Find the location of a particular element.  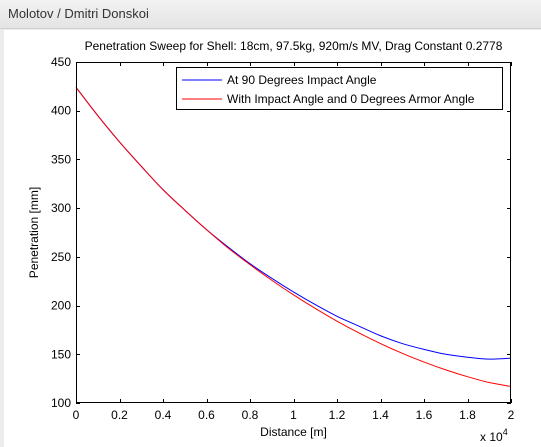

legend-box is located at coordinates (339, 88).